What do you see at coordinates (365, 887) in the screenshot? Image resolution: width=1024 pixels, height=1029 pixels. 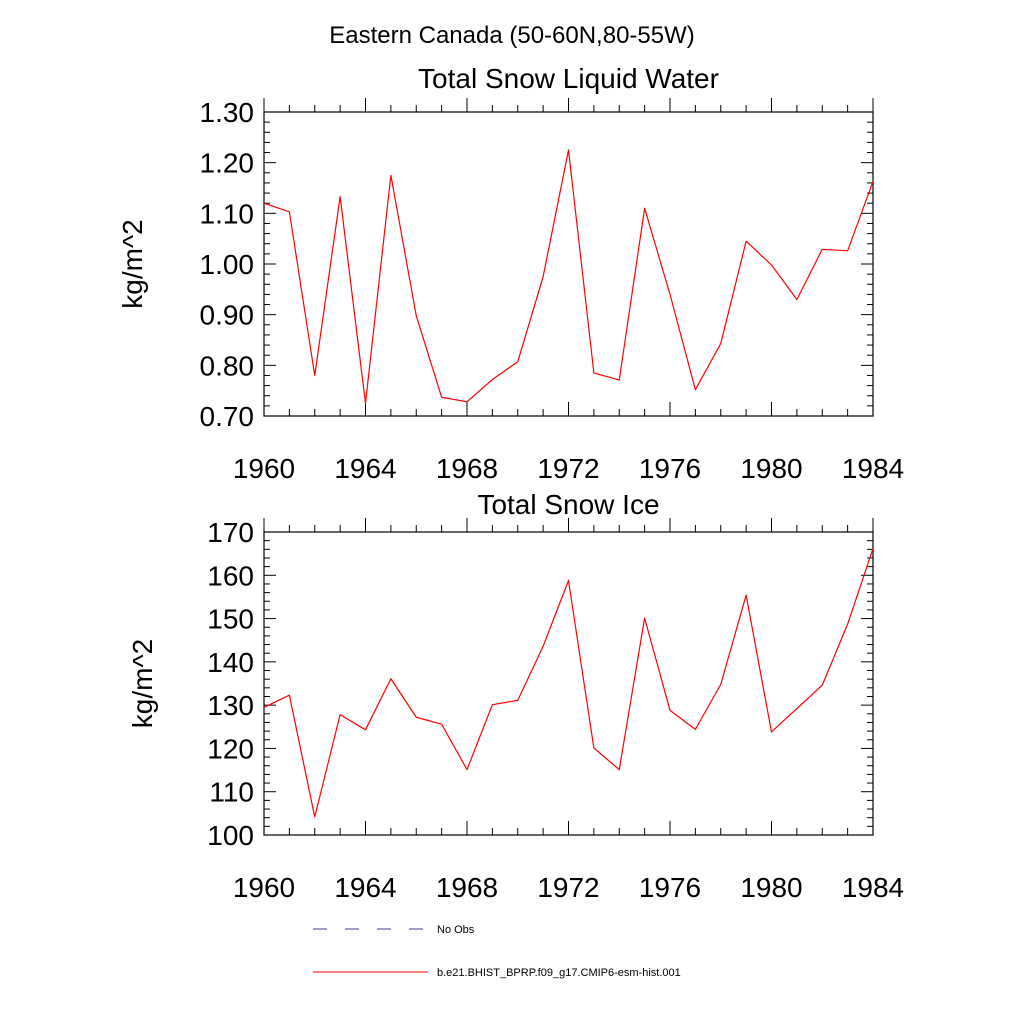 I see `panel-2-x-tick-label: 1964` at bounding box center [365, 887].